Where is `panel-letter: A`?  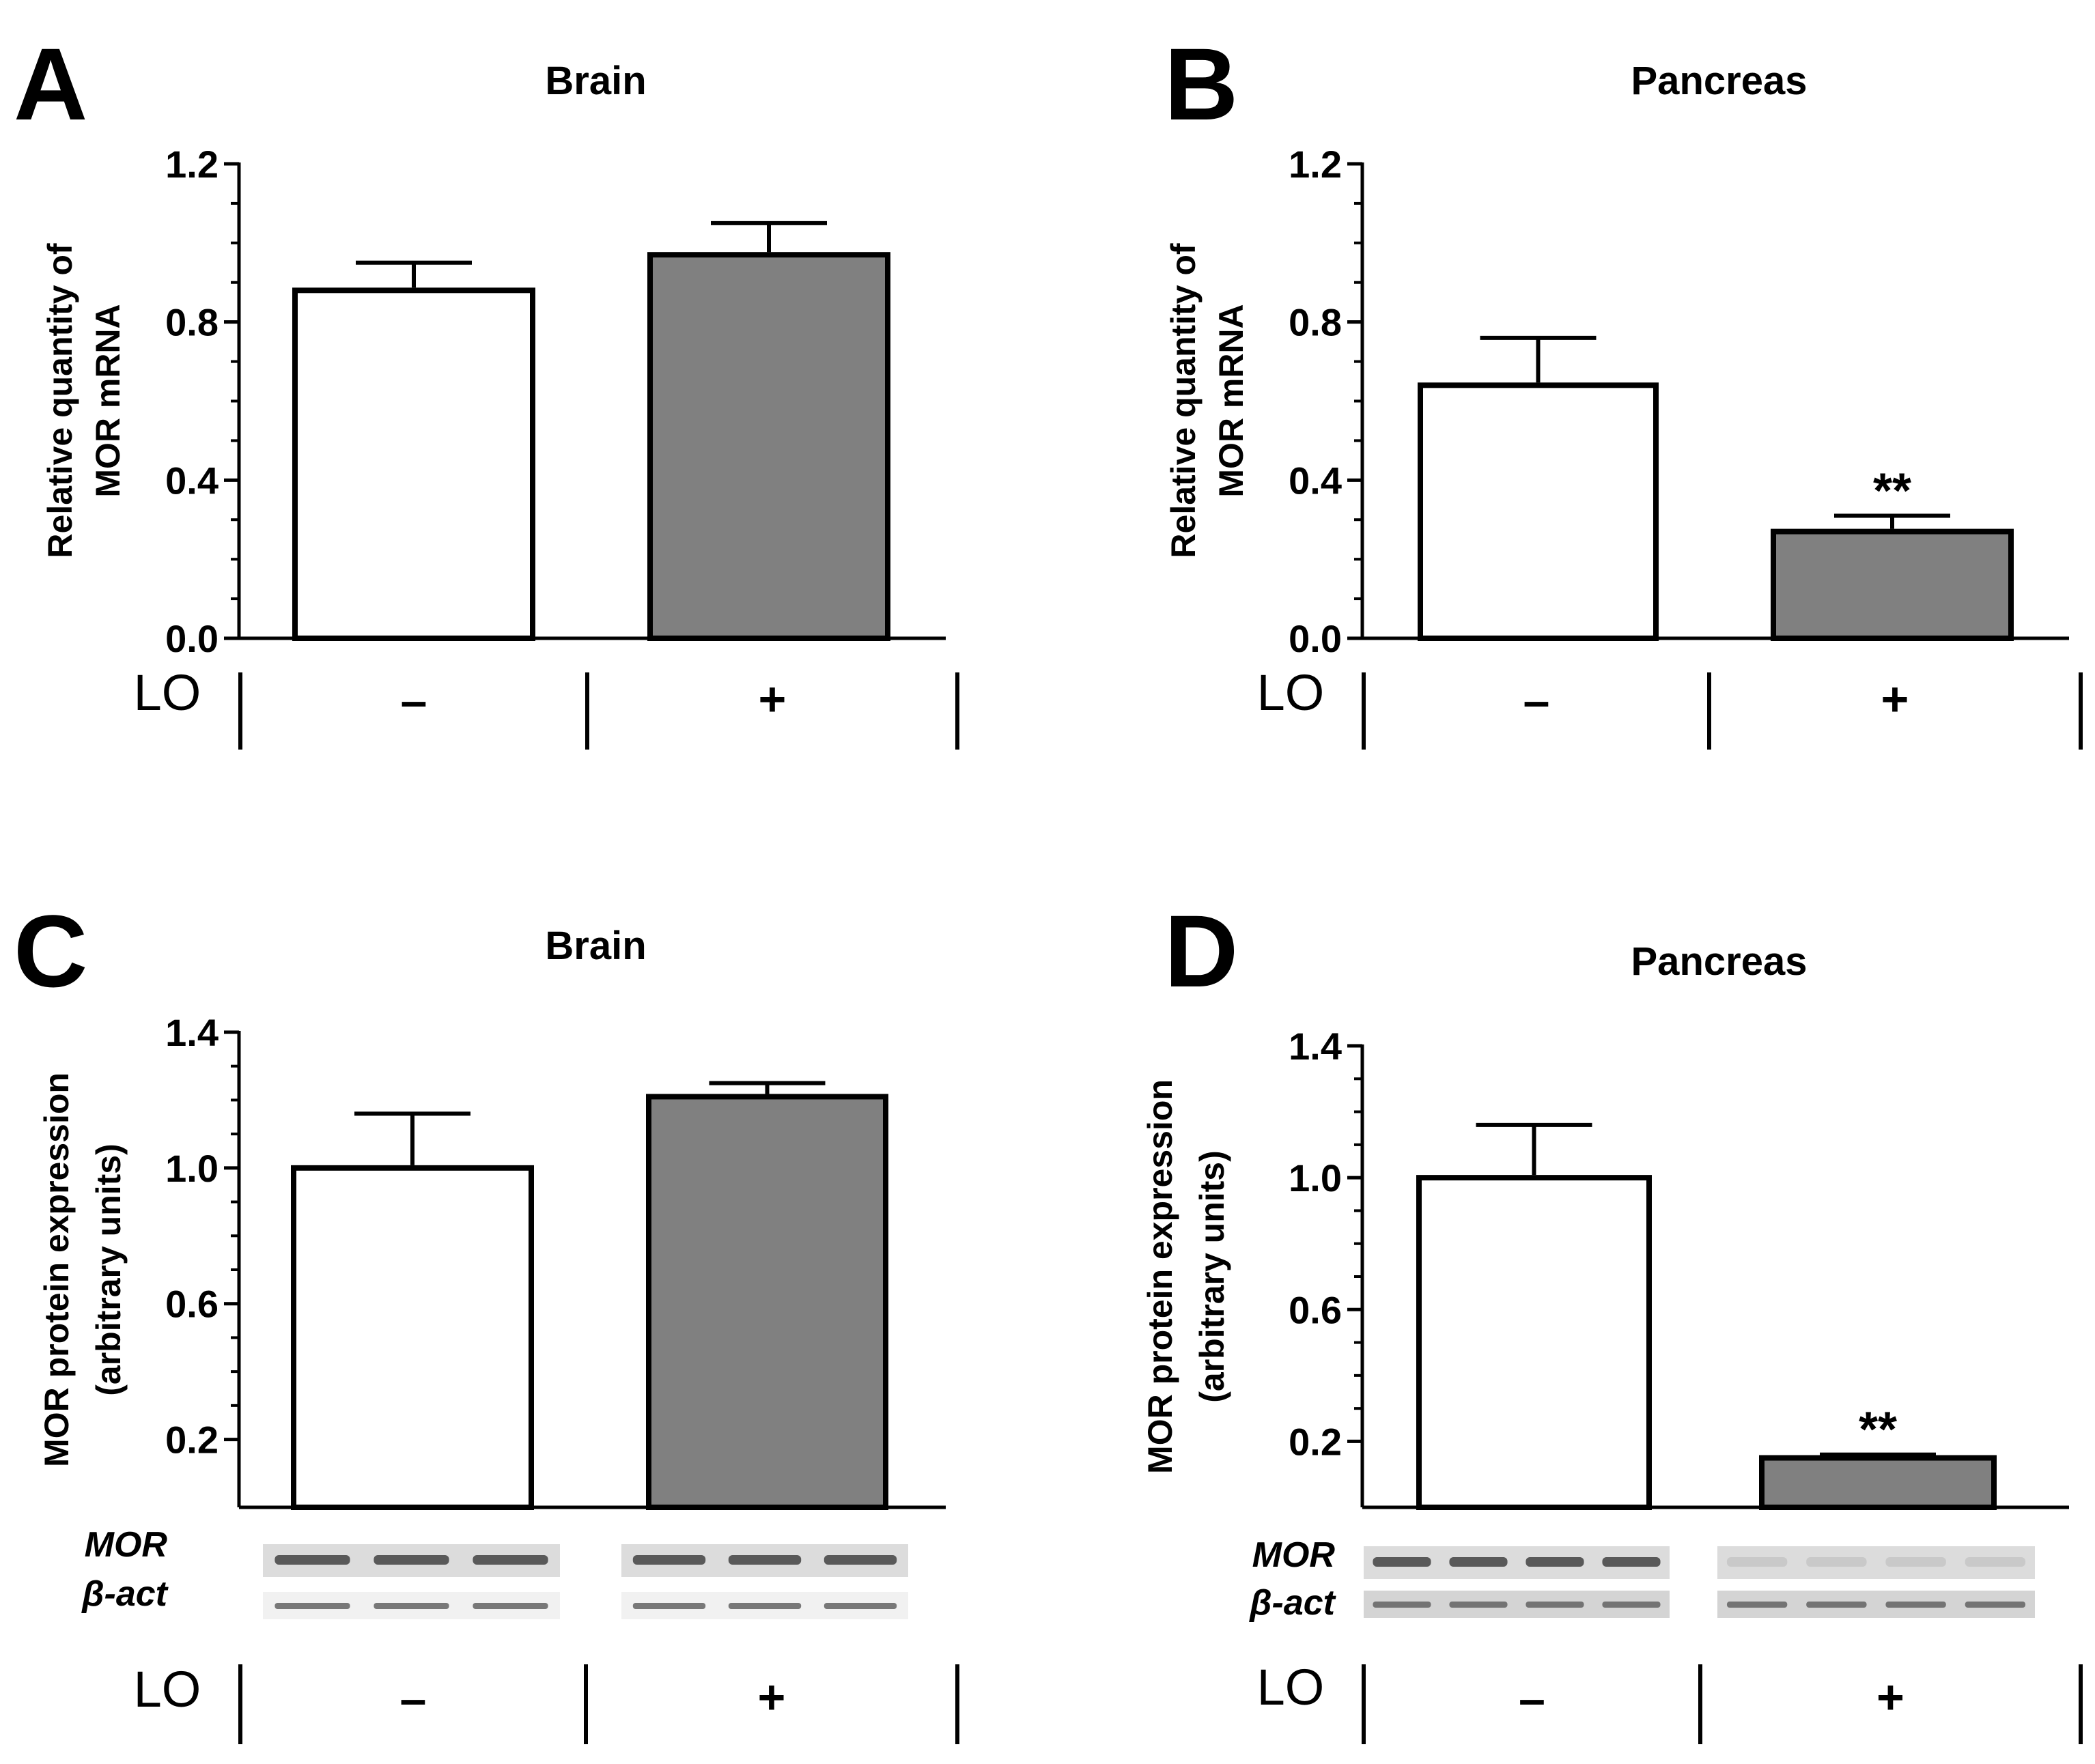
panel-letter: A is located at coordinates (50, 84).